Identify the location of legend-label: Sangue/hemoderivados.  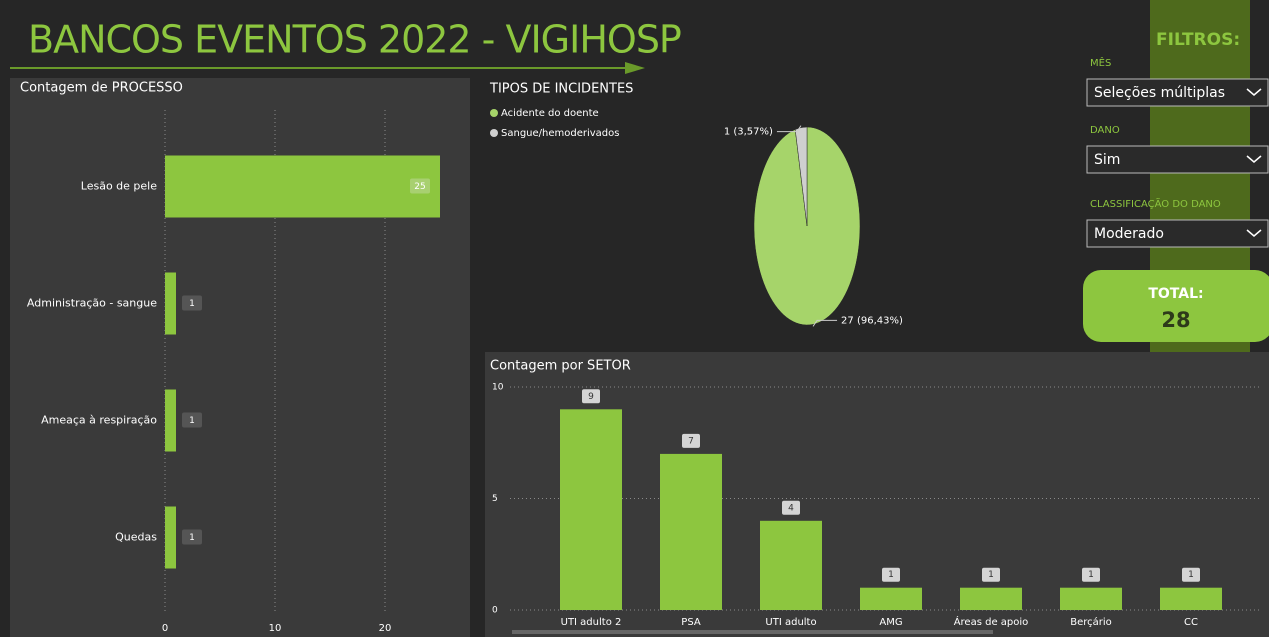
(560, 133).